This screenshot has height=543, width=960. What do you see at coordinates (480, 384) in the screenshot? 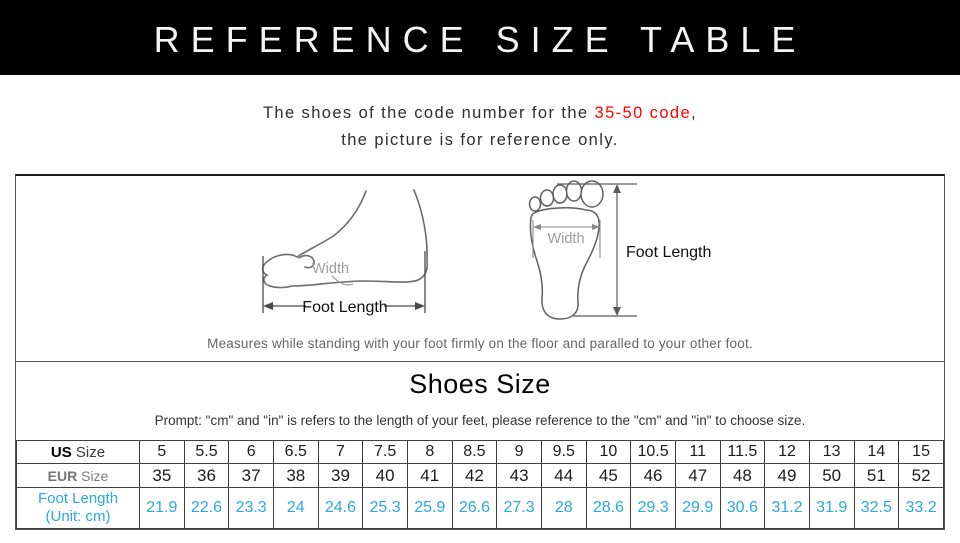
I see `section-title: Shoes Size` at bounding box center [480, 384].